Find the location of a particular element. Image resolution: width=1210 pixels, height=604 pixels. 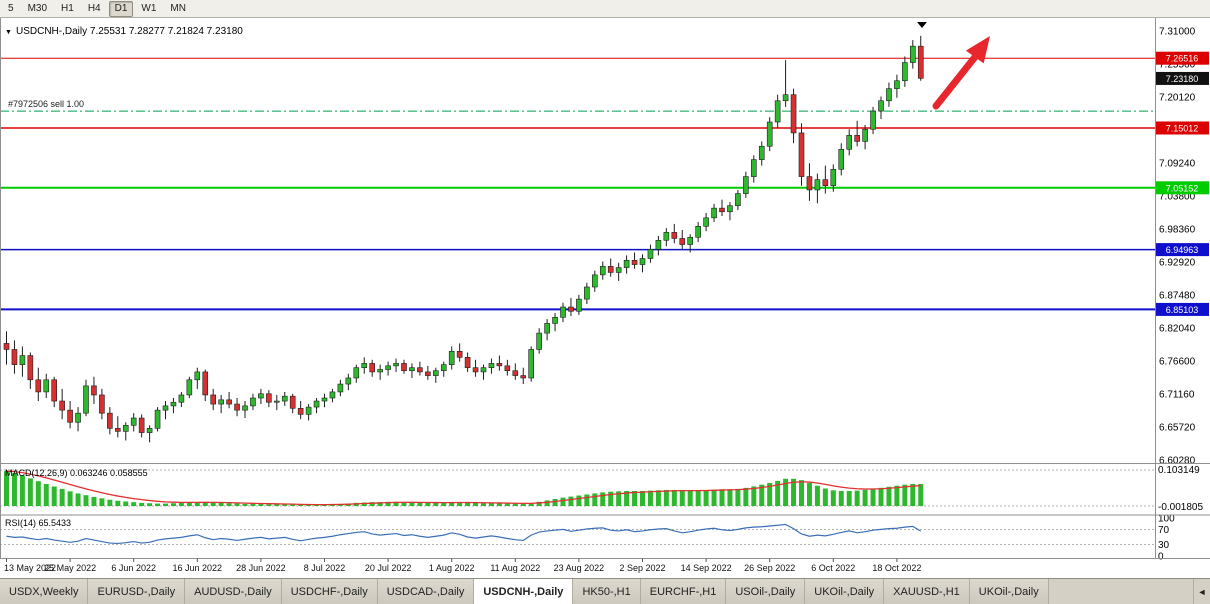

svg-text: 7.05152 is located at coordinates (1182, 188).